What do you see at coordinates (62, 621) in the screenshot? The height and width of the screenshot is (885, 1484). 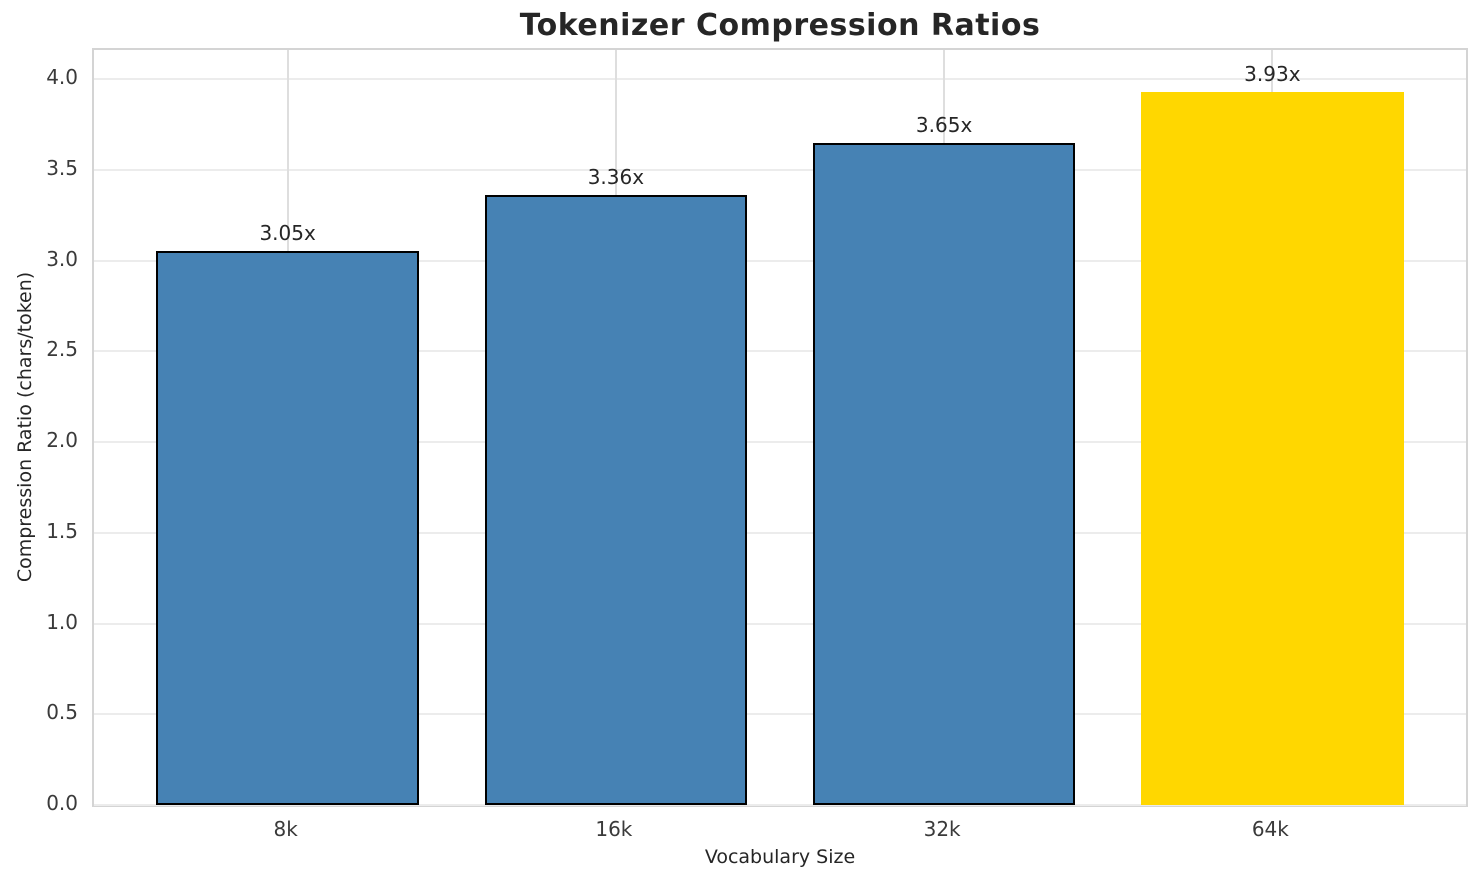 I see `y-tick-label: 1.0` at bounding box center [62, 621].